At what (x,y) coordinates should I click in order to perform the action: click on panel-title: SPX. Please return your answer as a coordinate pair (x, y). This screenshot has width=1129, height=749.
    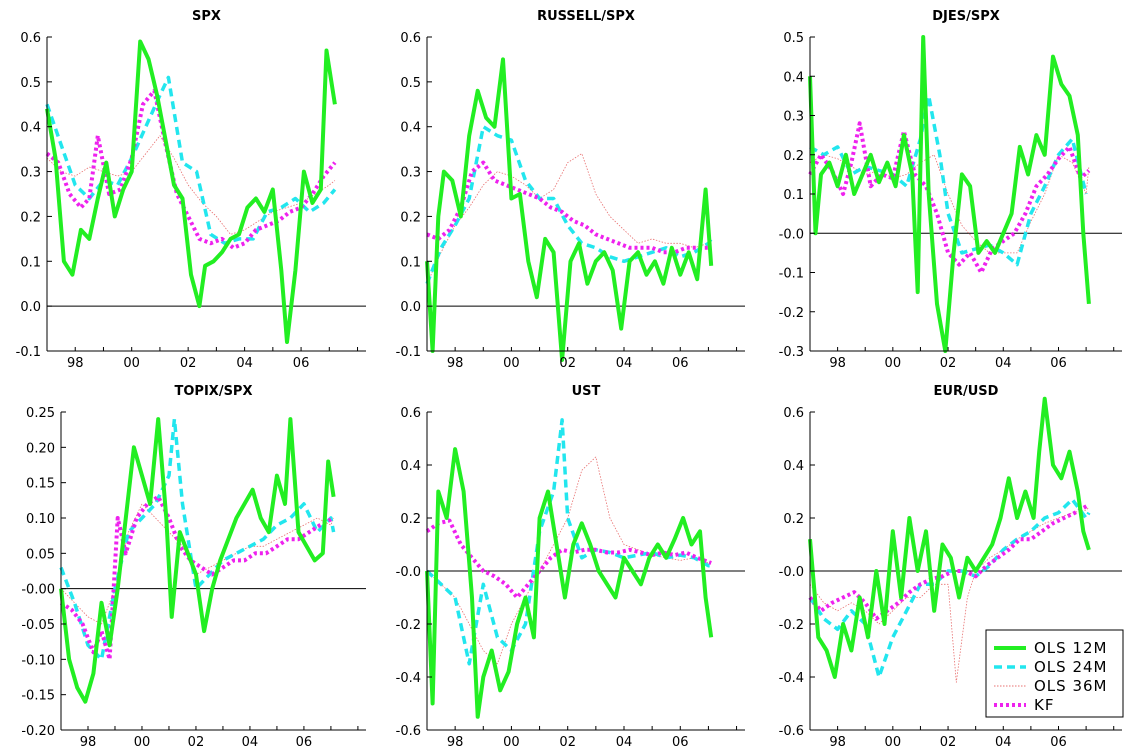
    Looking at the image, I should click on (206, 16).